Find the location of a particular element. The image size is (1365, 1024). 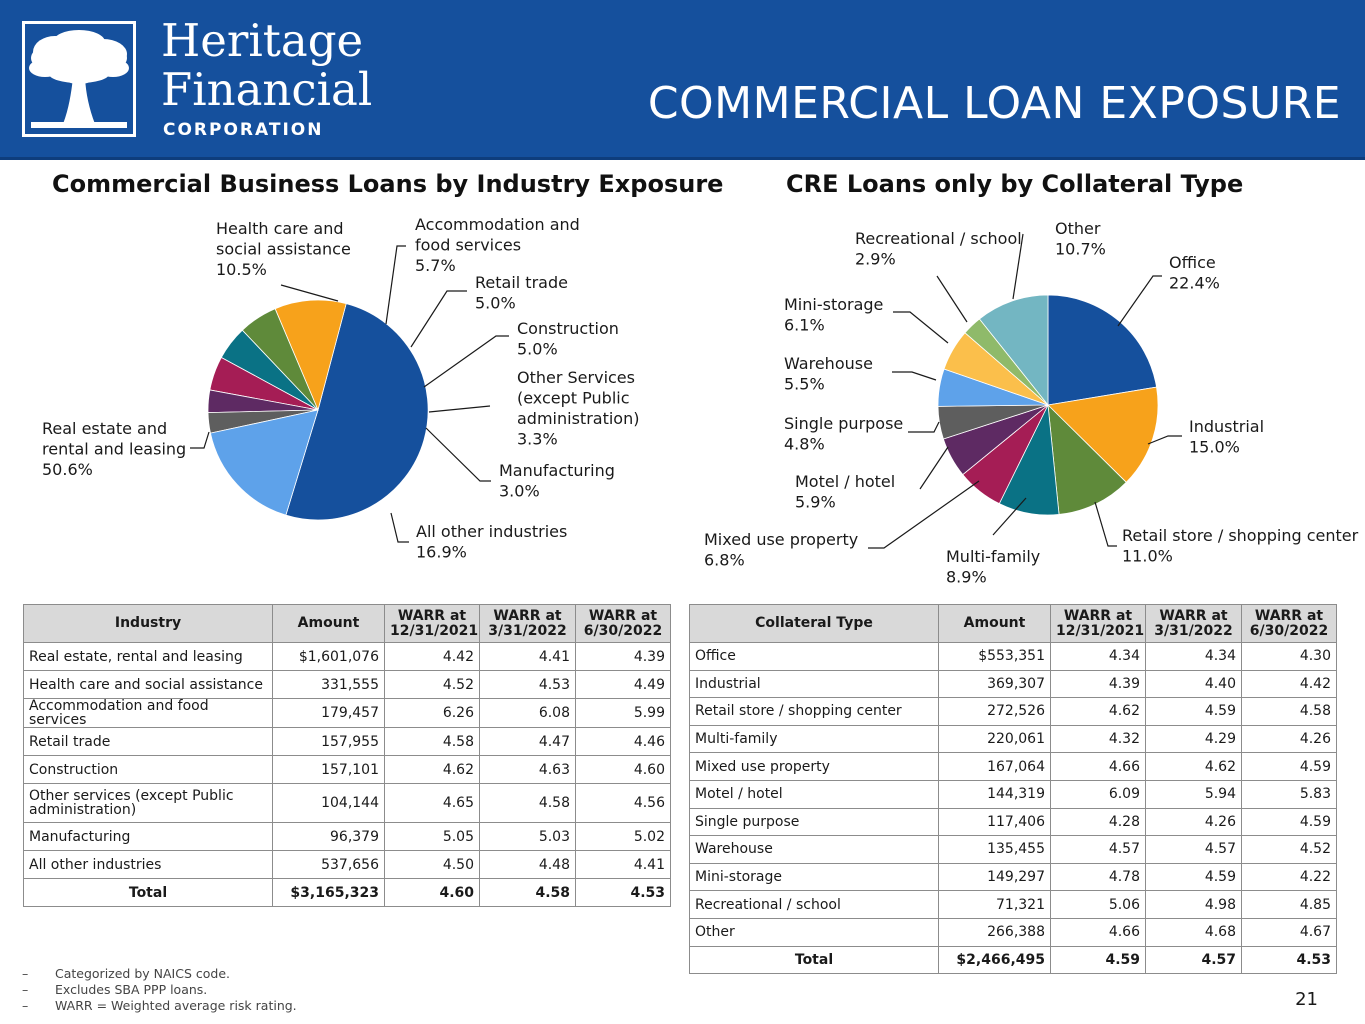

leader-line-retail-trade is located at coordinates (438, 319).